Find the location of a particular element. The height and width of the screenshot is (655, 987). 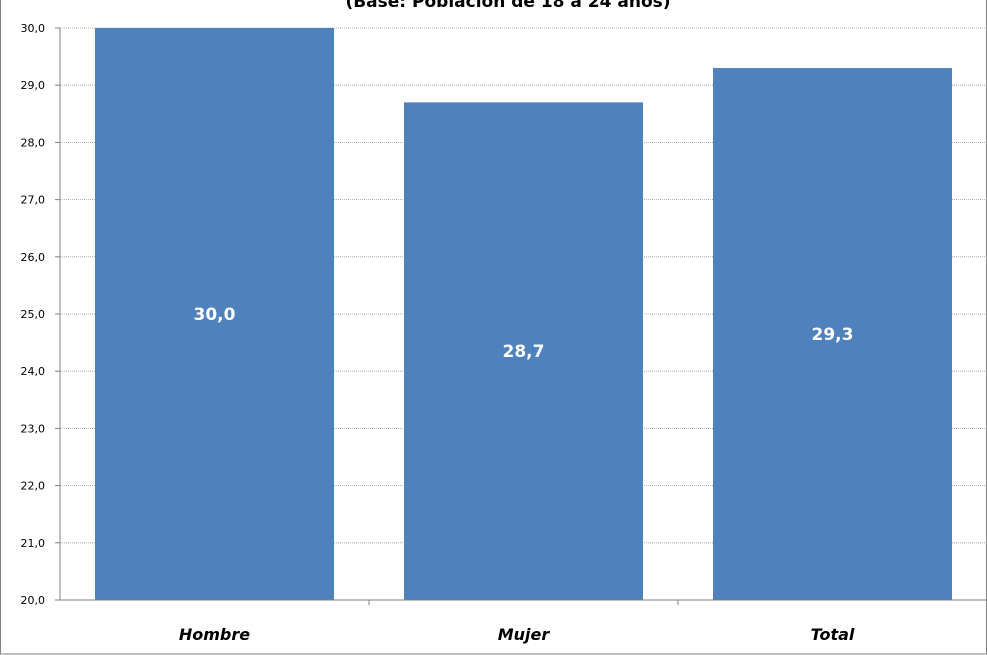

y-tick-label: 25,0 is located at coordinates (33, 314).